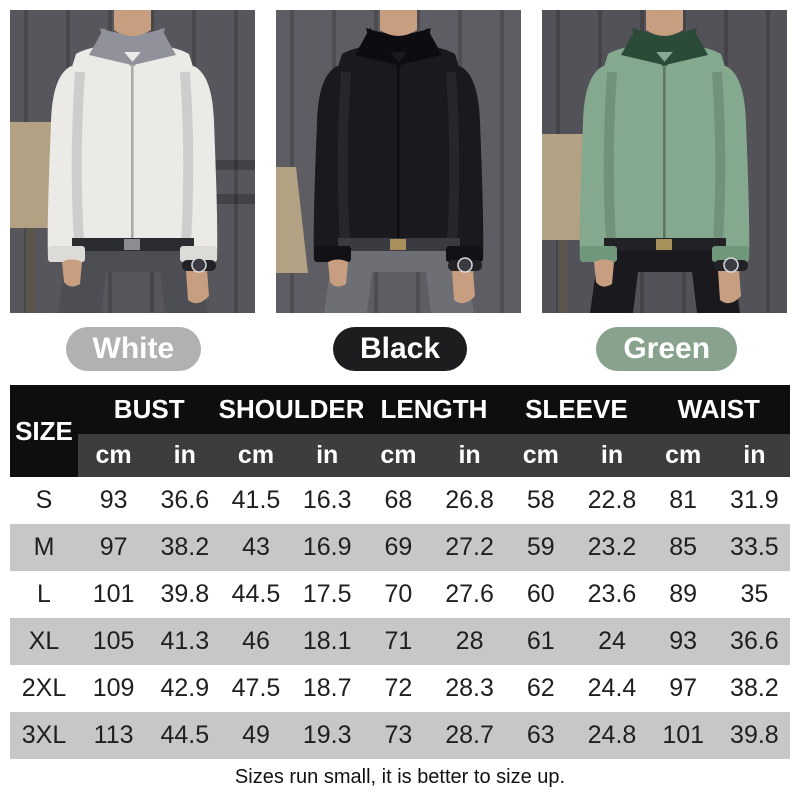 Image resolution: width=800 pixels, height=800 pixels. What do you see at coordinates (541, 594) in the screenshot?
I see `value-cell: 60` at bounding box center [541, 594].